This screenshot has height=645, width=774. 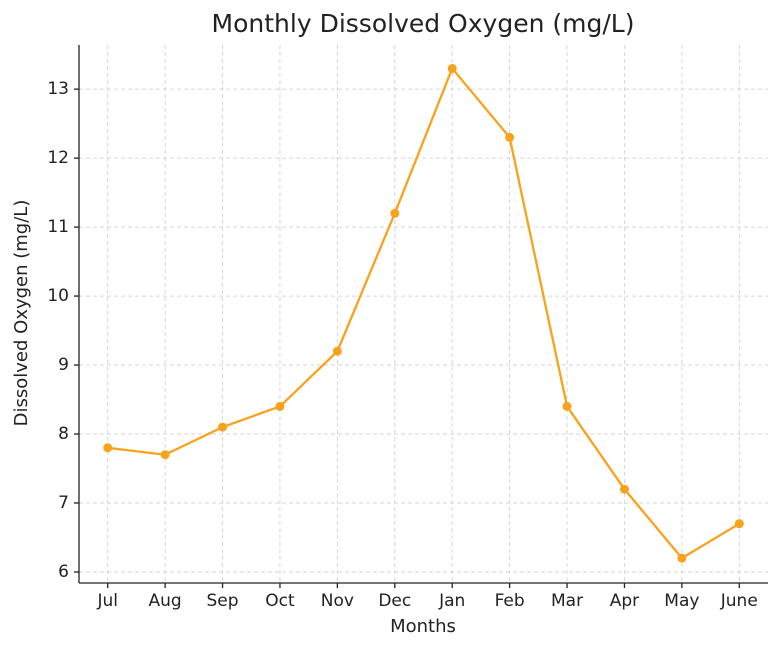 I want to click on x-tick-label: Oct, so click(x=280, y=601).